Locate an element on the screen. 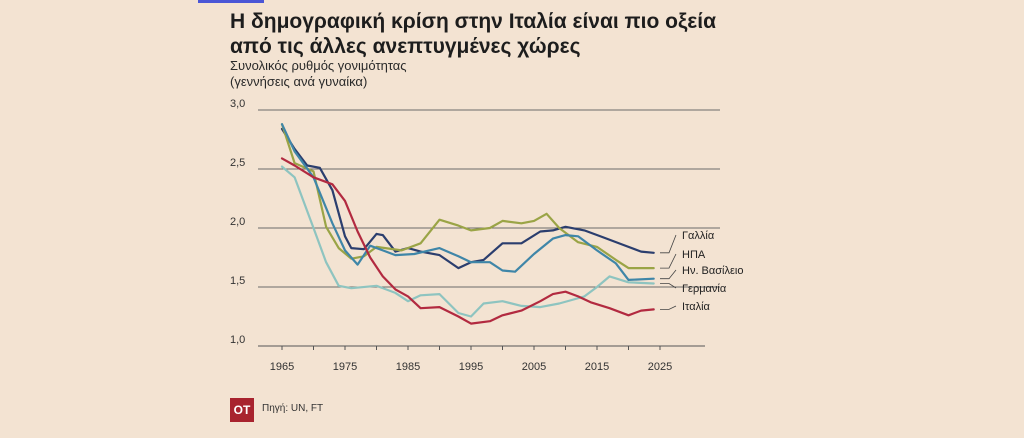 Image resolution: width=1024 pixels, height=438 pixels. top-accent-bar is located at coordinates (231, 1).